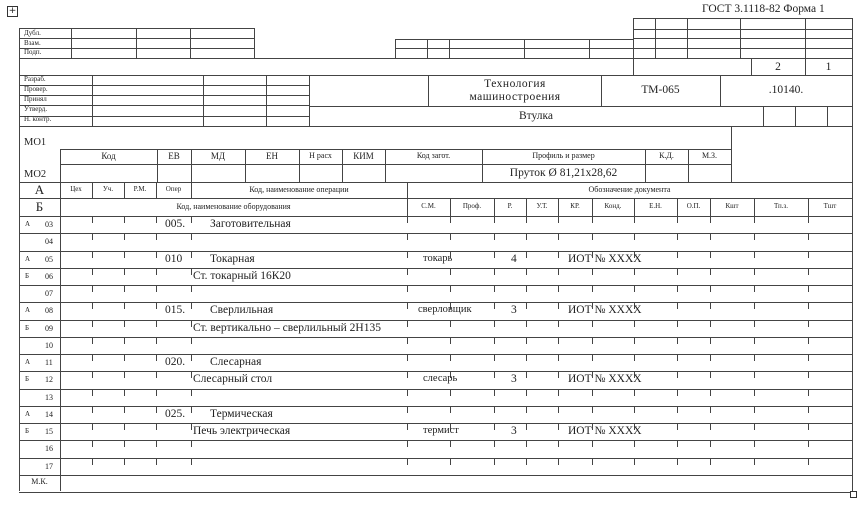 The height and width of the screenshot is (507, 858). Describe the element at coordinates (218, 155) in the screenshot. I see `header-md: МД` at that location.